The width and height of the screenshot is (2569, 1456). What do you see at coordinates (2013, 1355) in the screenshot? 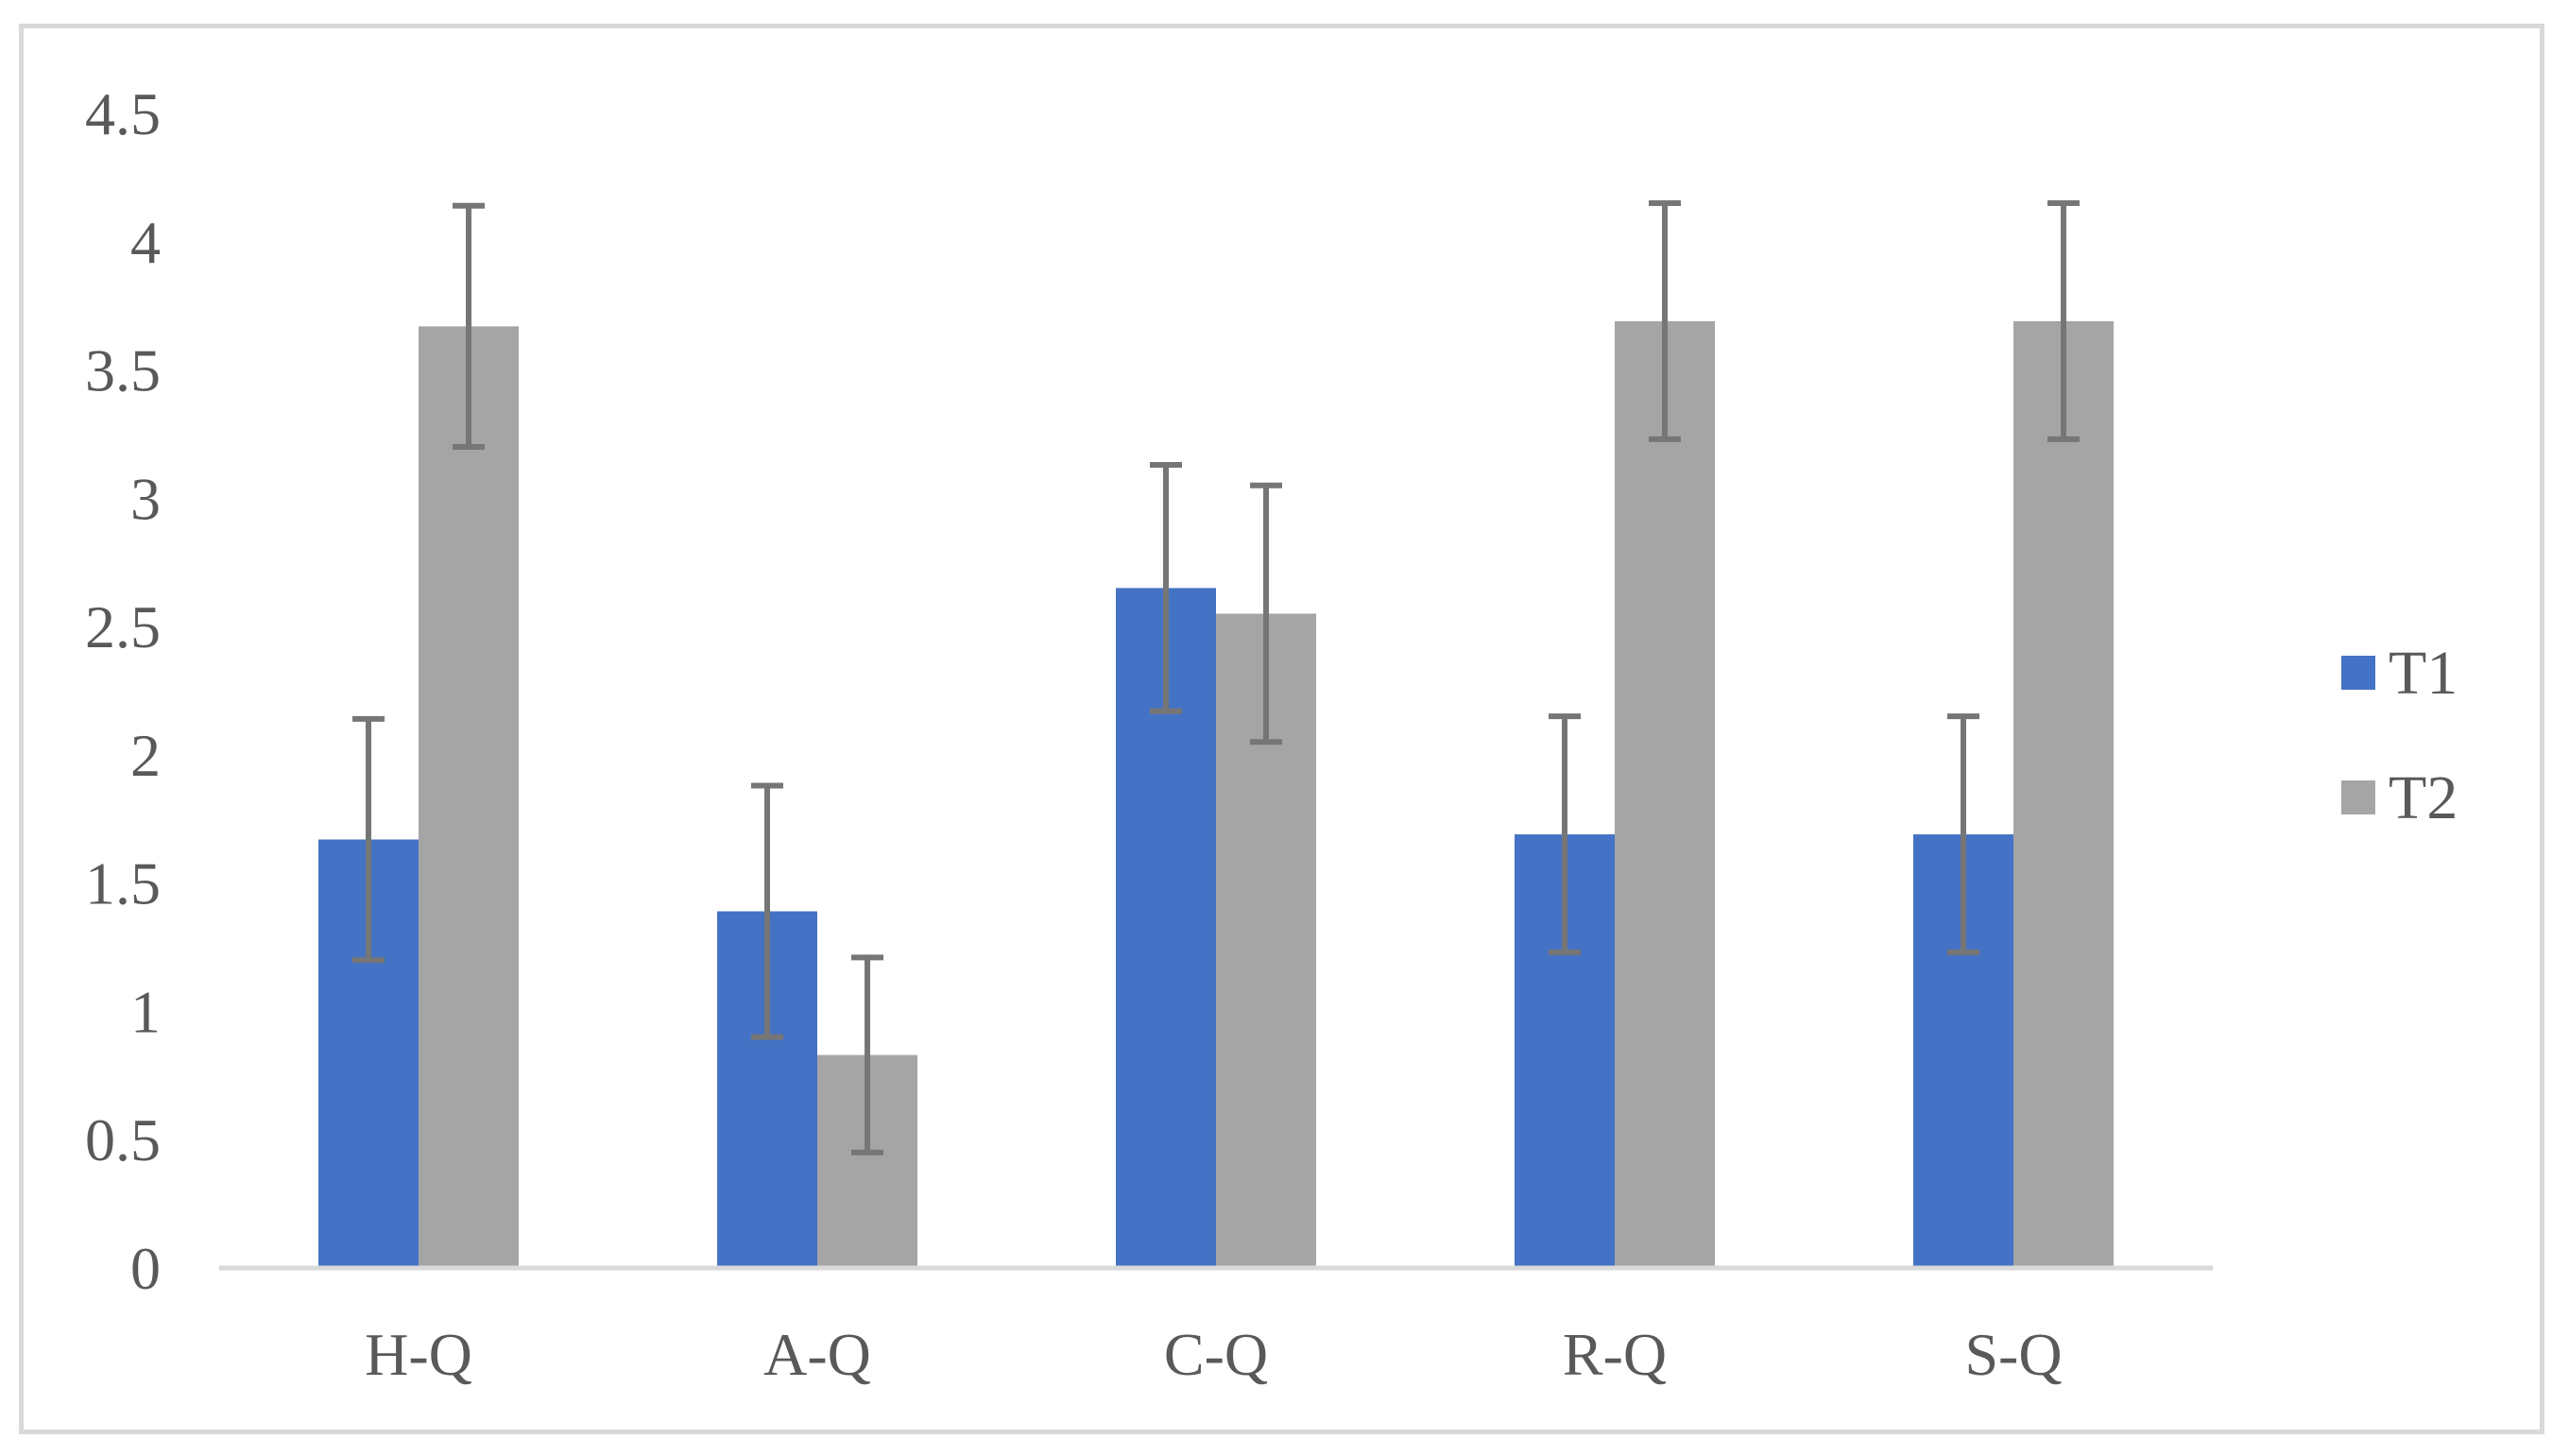
I see `x-category-label: S-Q` at bounding box center [2013, 1355].